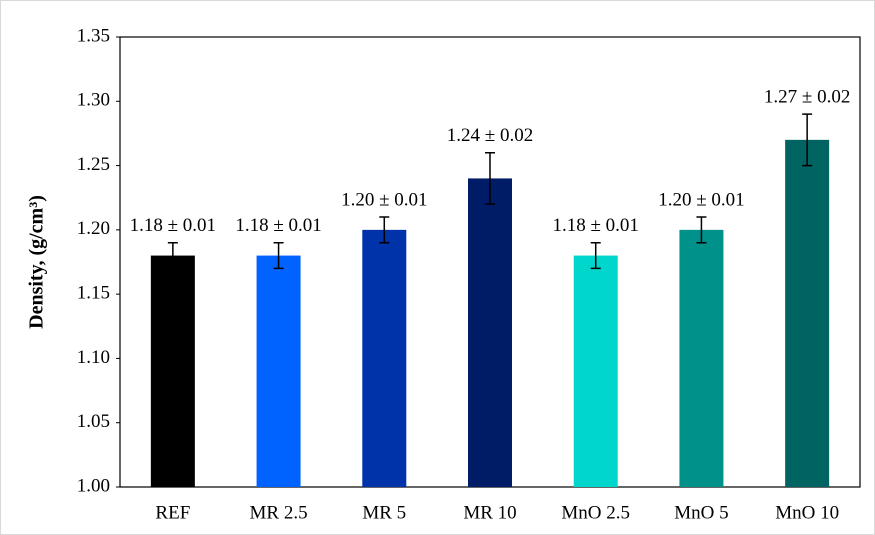 The width and height of the screenshot is (875, 535). What do you see at coordinates (93, 357) in the screenshot?
I see `y-tick-label: 1.10` at bounding box center [93, 357].